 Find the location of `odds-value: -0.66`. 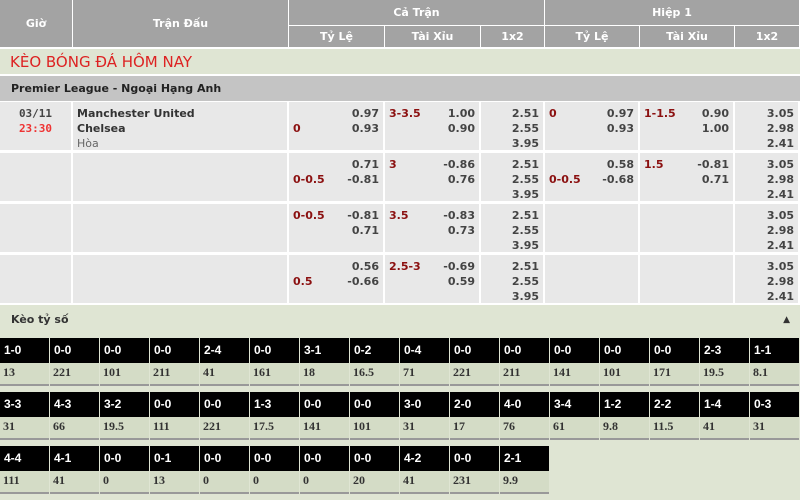

odds-value: -0.66 is located at coordinates (363, 281).